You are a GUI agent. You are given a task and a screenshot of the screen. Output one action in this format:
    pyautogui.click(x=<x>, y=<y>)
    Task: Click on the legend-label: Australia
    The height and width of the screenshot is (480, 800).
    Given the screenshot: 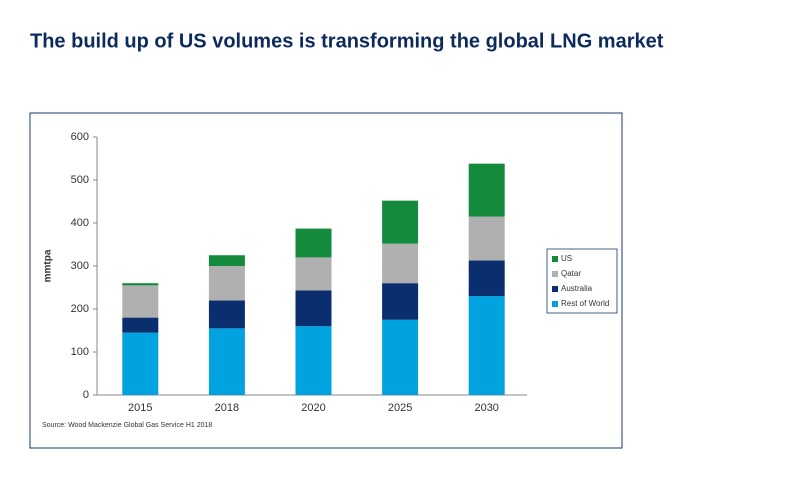 What is the action you would take?
    pyautogui.click(x=577, y=288)
    